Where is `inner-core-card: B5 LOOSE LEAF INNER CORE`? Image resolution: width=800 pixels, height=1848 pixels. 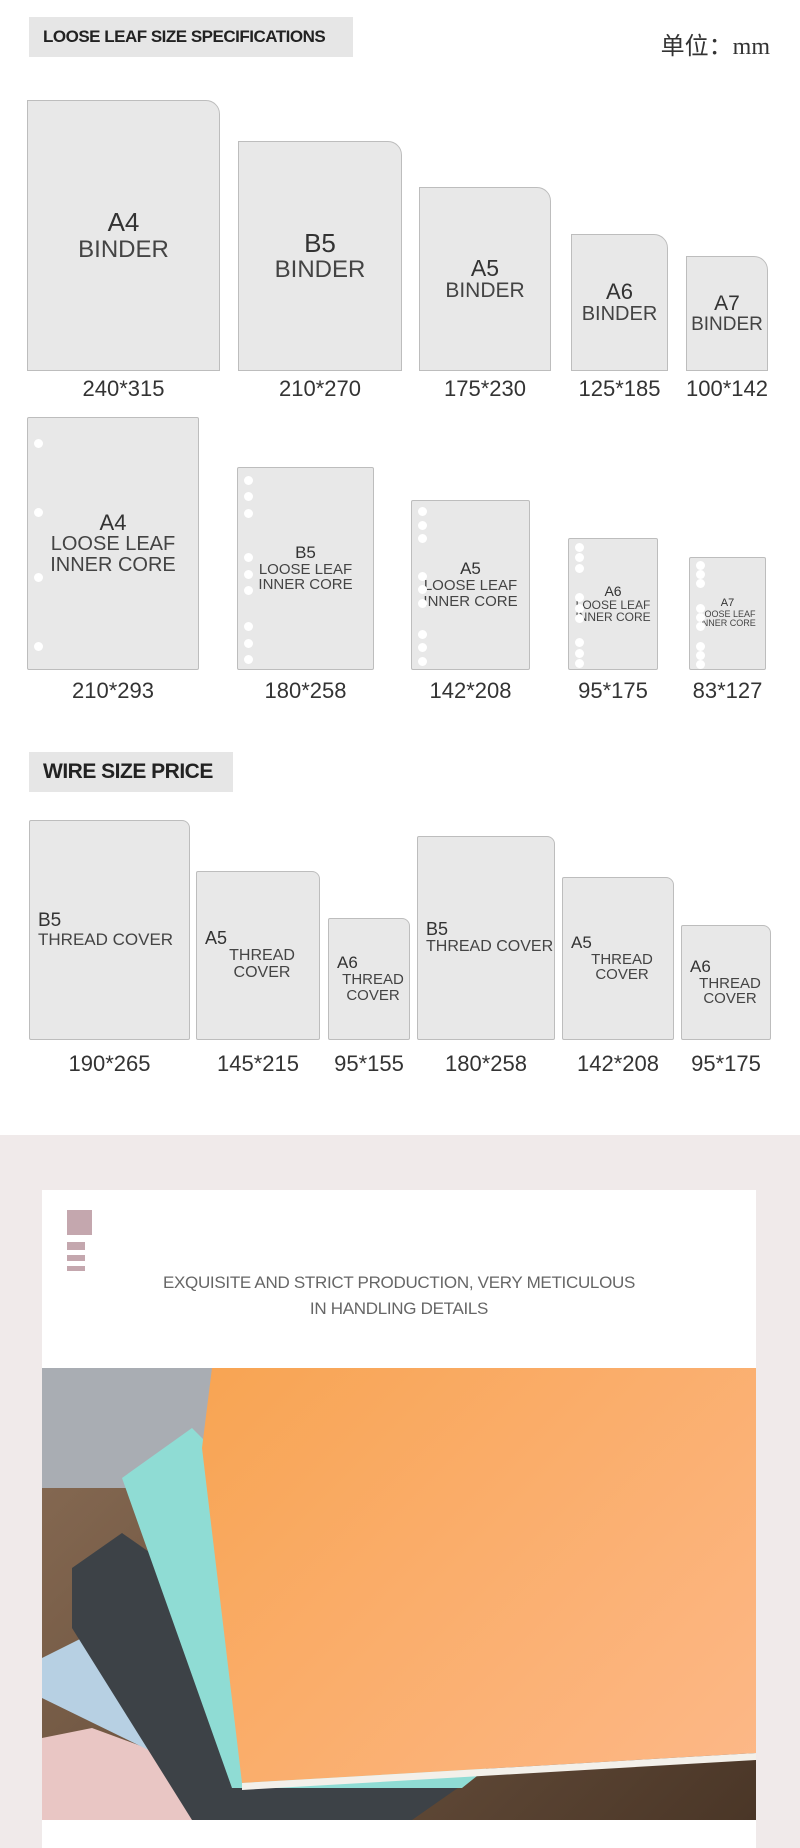
inner-core-card: B5 LOOSE LEAF INNER CORE is located at coordinates (305, 568).